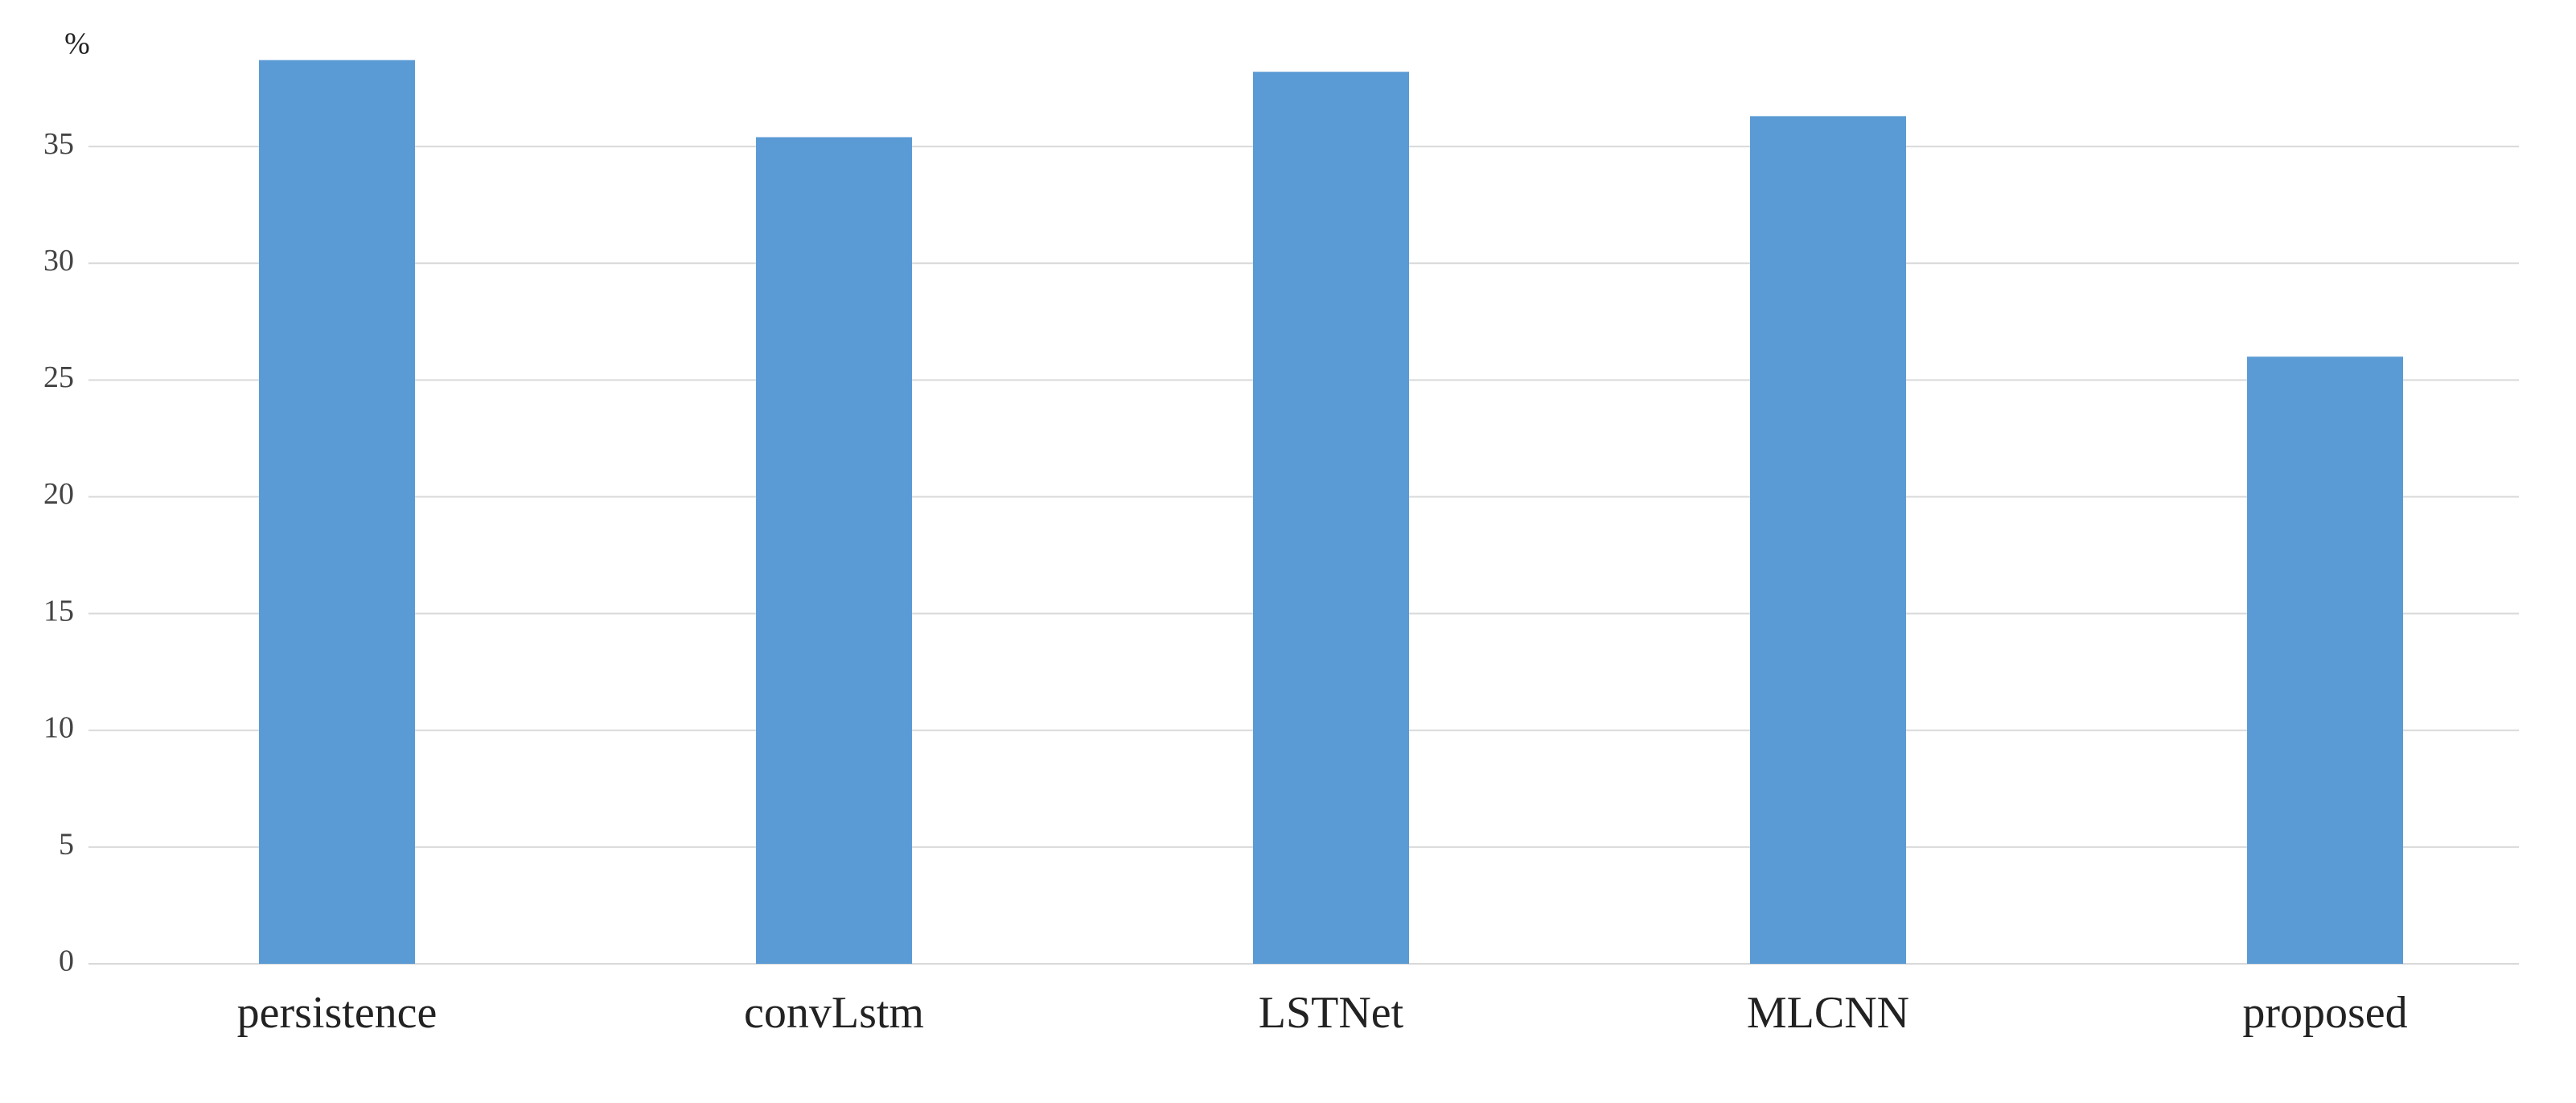 This screenshot has width=2576, height=1103. What do you see at coordinates (58, 144) in the screenshot?
I see `y-tick-label: 35` at bounding box center [58, 144].